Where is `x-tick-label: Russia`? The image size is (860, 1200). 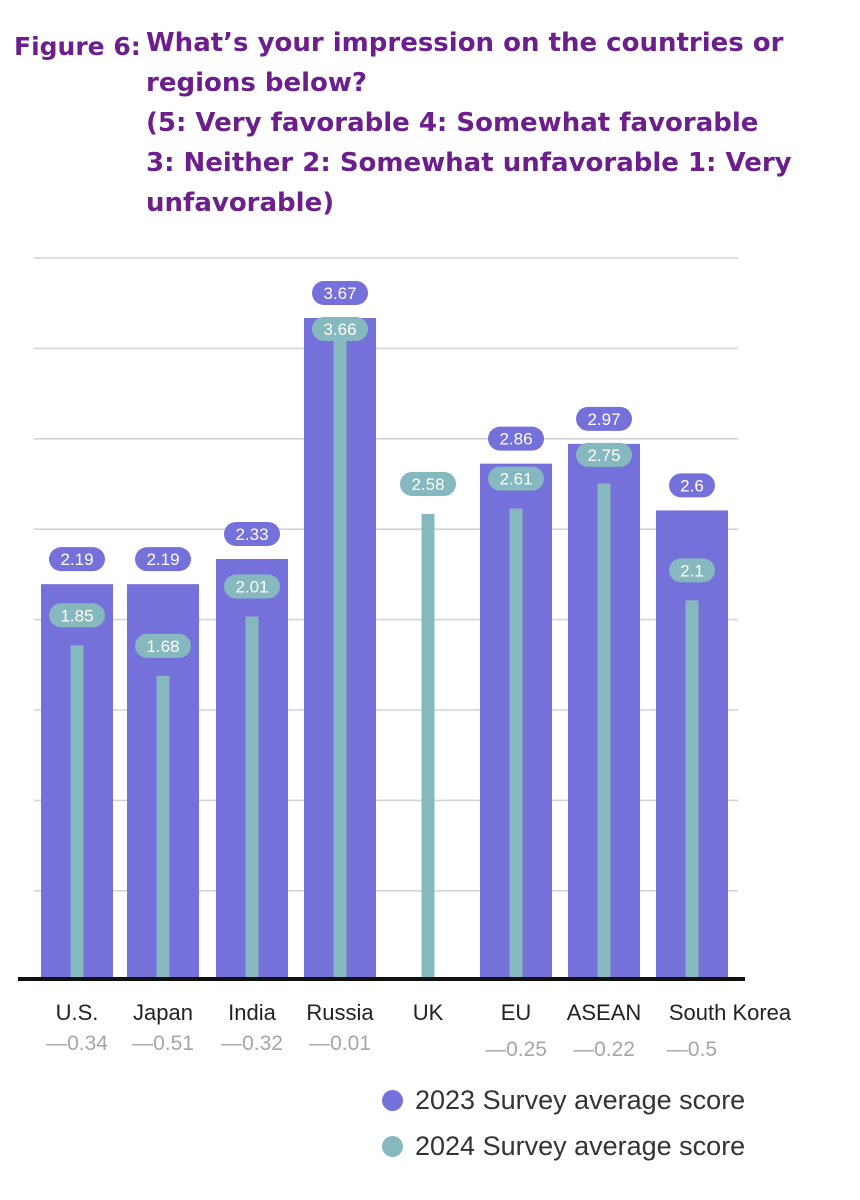 x-tick-label: Russia is located at coordinates (340, 1012).